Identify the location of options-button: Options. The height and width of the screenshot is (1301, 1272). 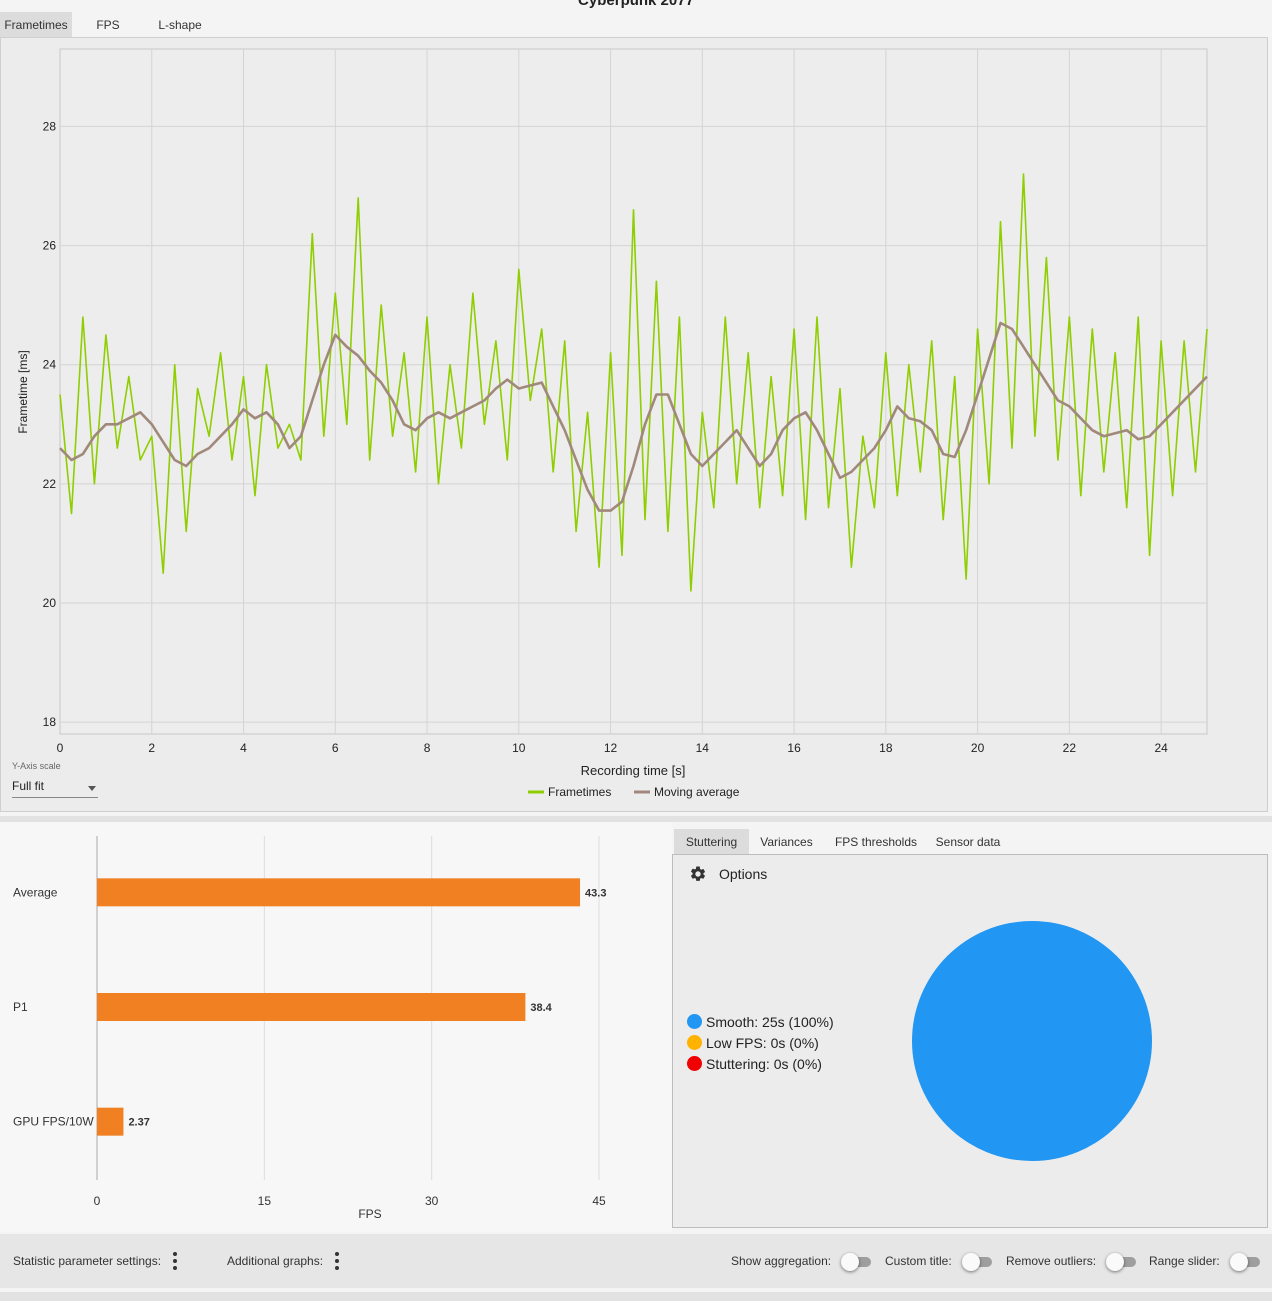
(728, 874).